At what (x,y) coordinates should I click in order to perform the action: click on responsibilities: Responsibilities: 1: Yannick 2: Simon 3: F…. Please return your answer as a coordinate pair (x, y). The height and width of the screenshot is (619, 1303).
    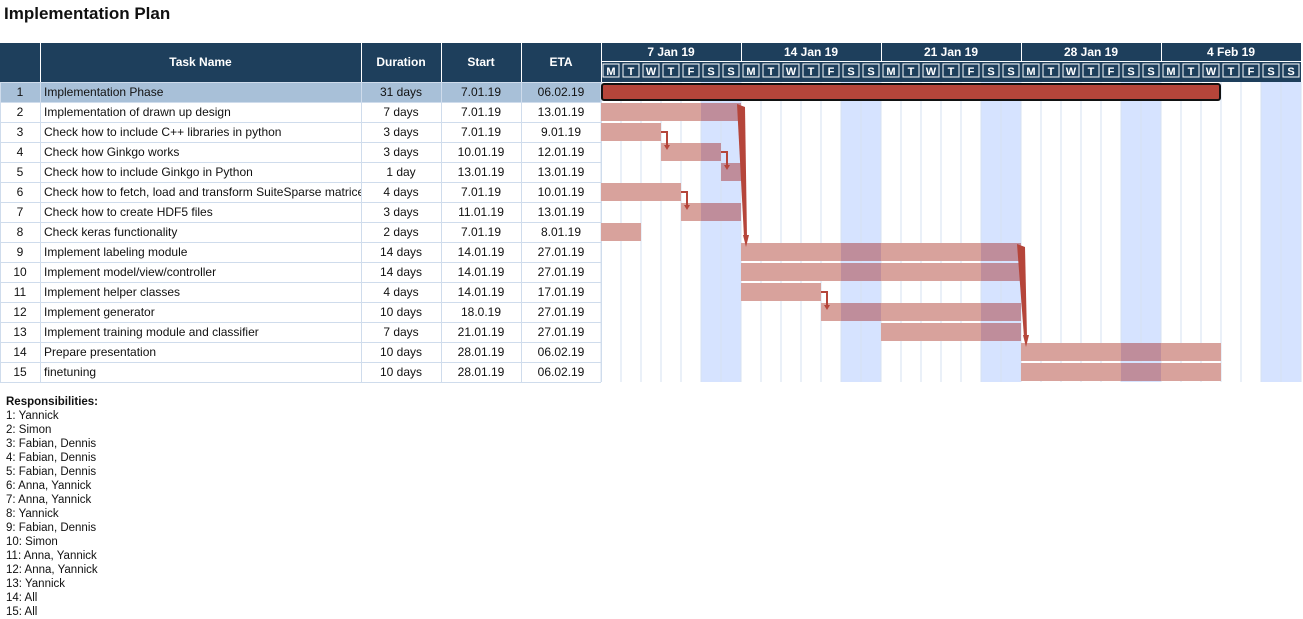
    Looking at the image, I should click on (52, 507).